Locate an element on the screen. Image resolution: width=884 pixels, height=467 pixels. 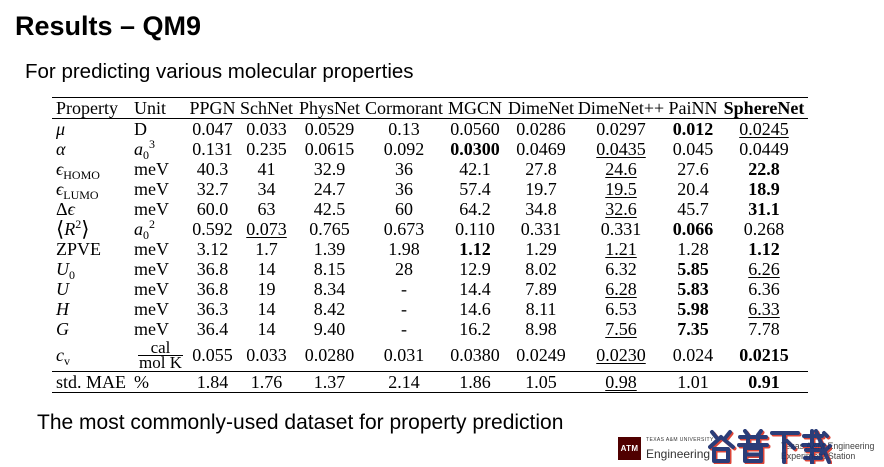
property-symbol: H is located at coordinates (62, 309).